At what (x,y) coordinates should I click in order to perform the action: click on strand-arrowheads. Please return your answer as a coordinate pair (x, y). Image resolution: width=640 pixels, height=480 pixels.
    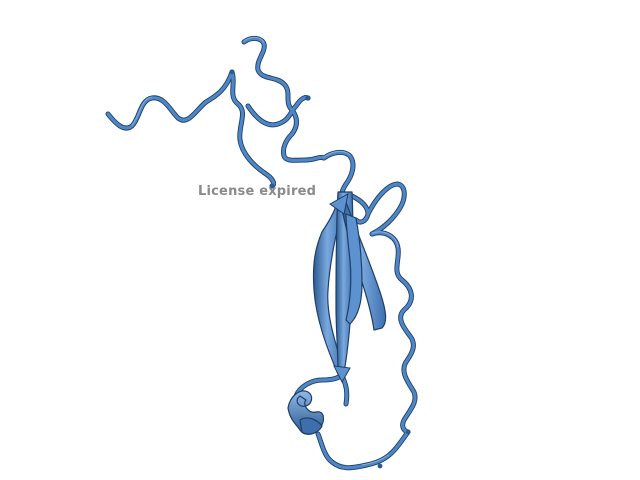
    Looking at the image, I should click on (340, 288).